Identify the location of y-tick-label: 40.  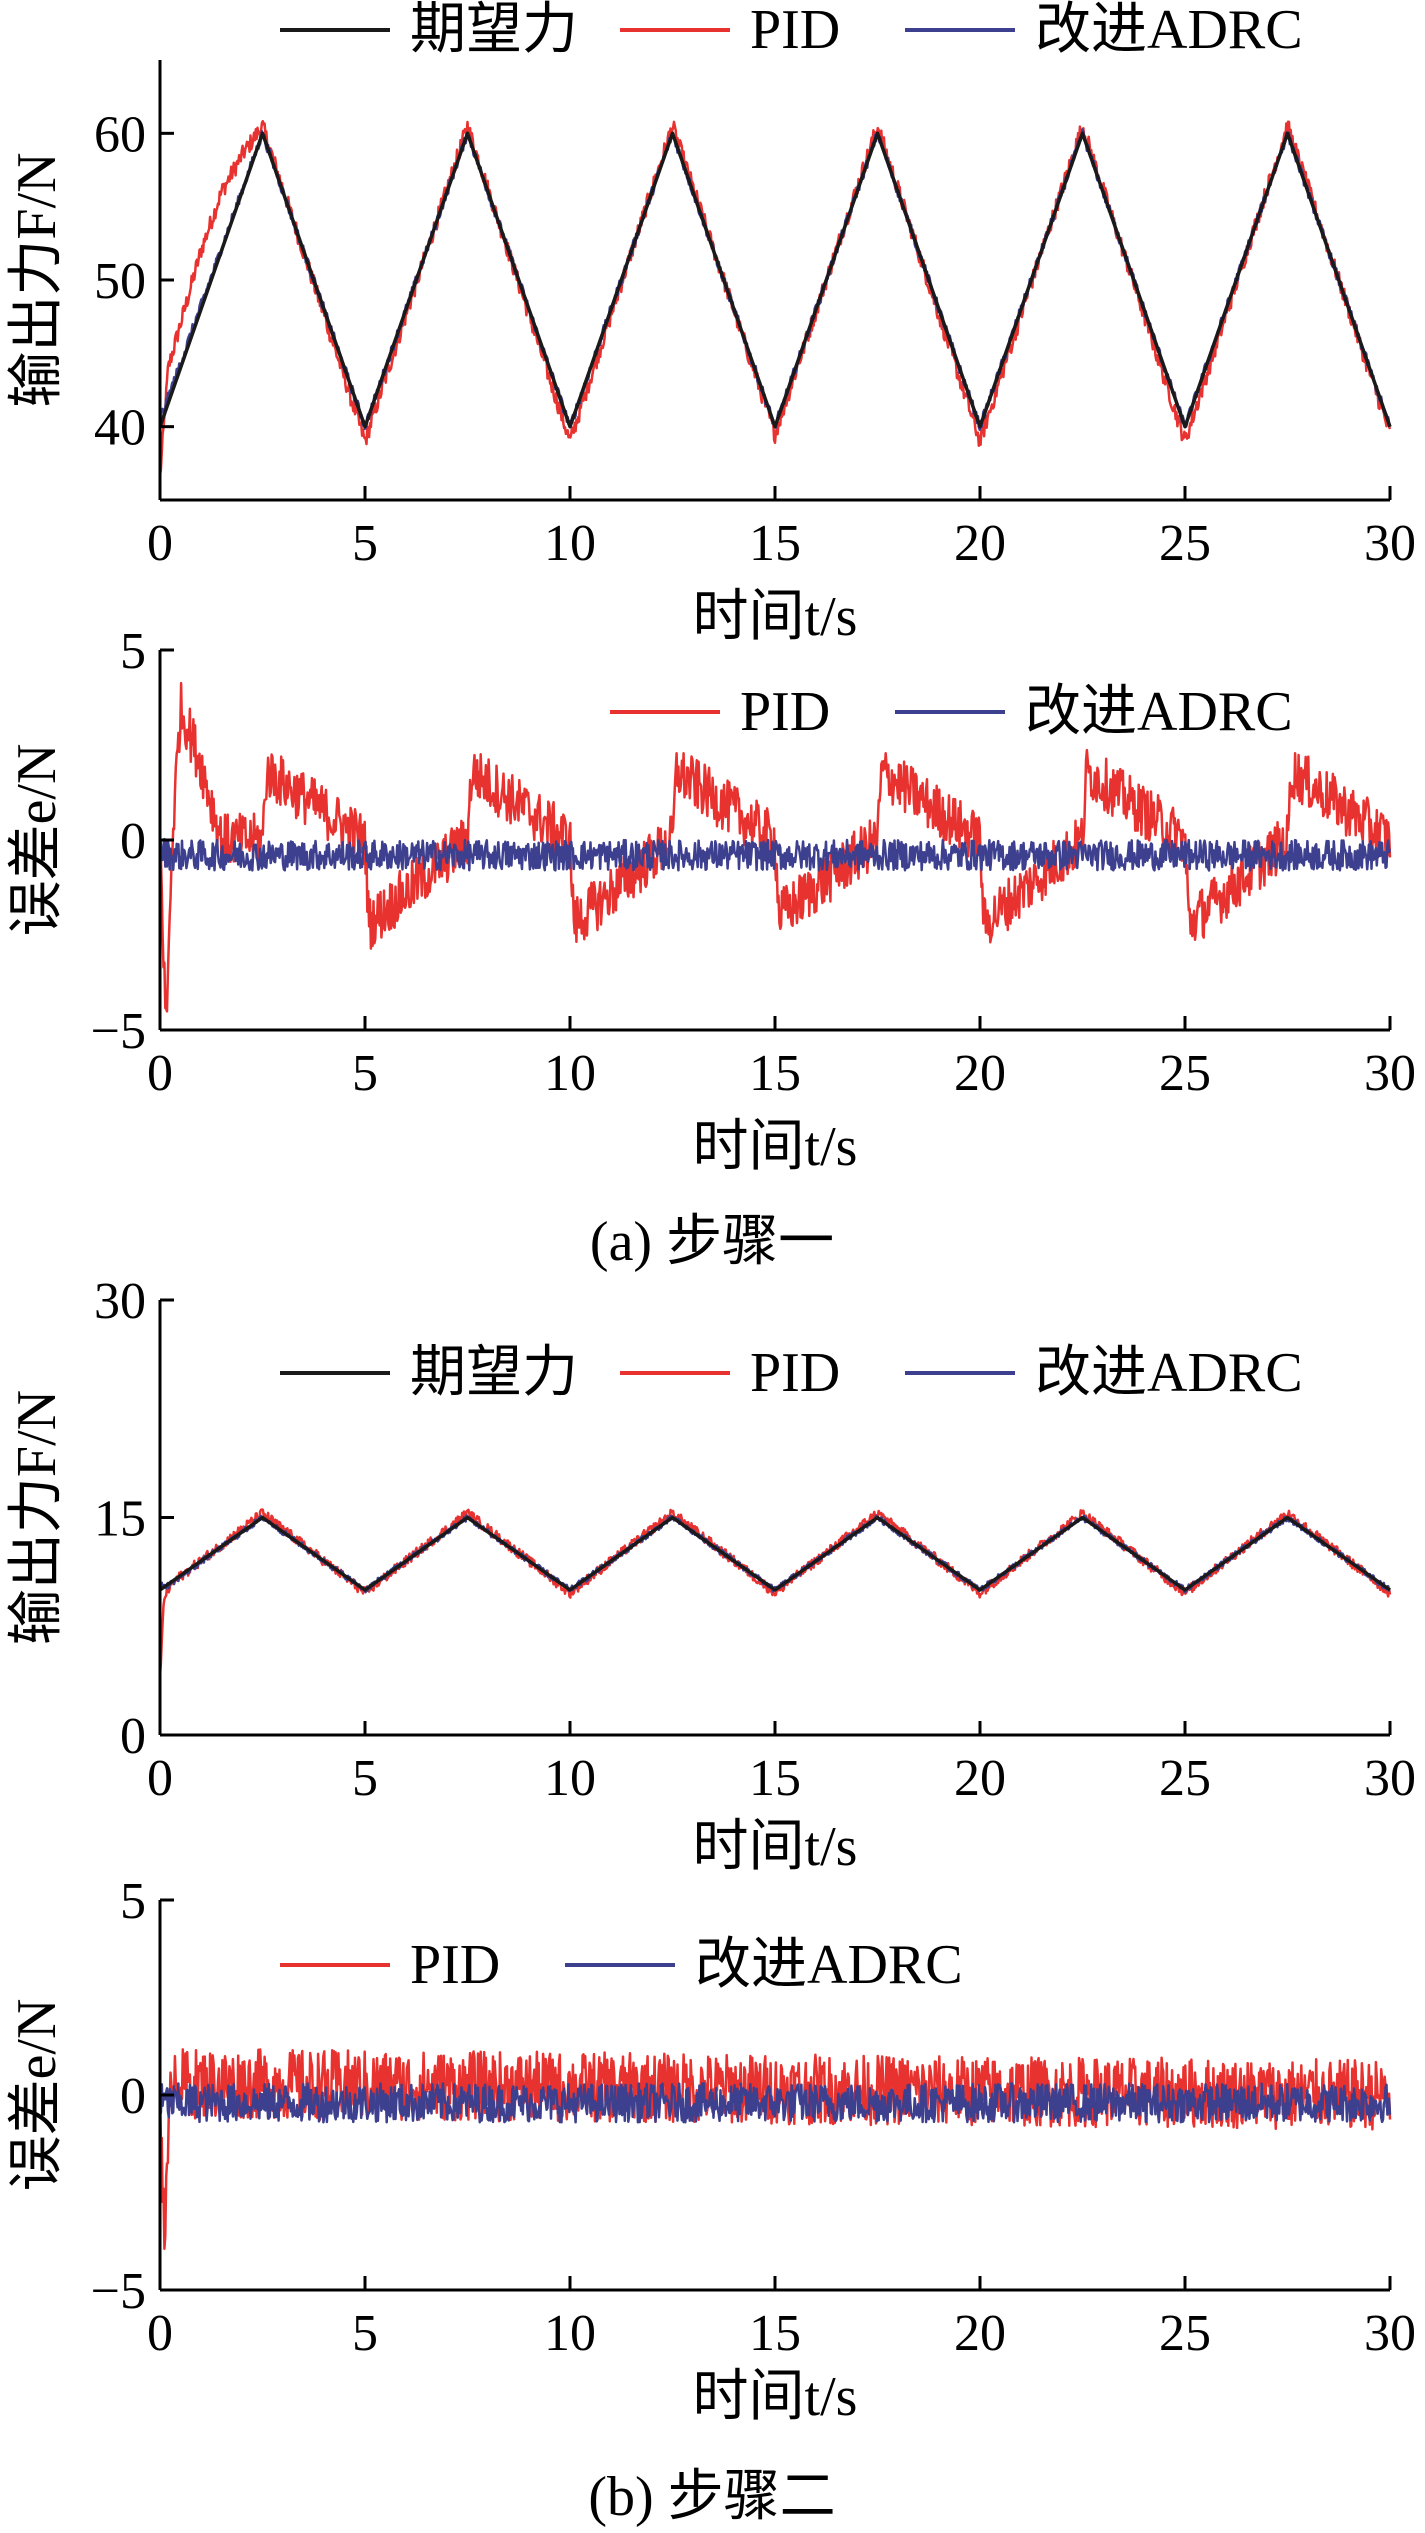
(120, 428).